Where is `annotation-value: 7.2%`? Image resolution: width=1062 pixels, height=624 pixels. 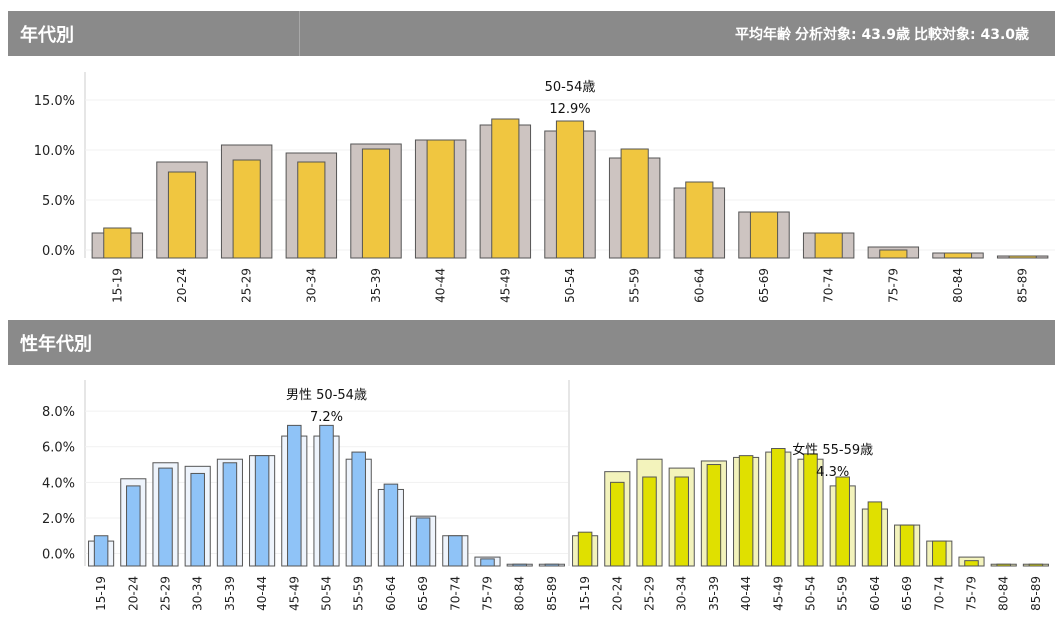 annotation-value: 7.2% is located at coordinates (326, 417).